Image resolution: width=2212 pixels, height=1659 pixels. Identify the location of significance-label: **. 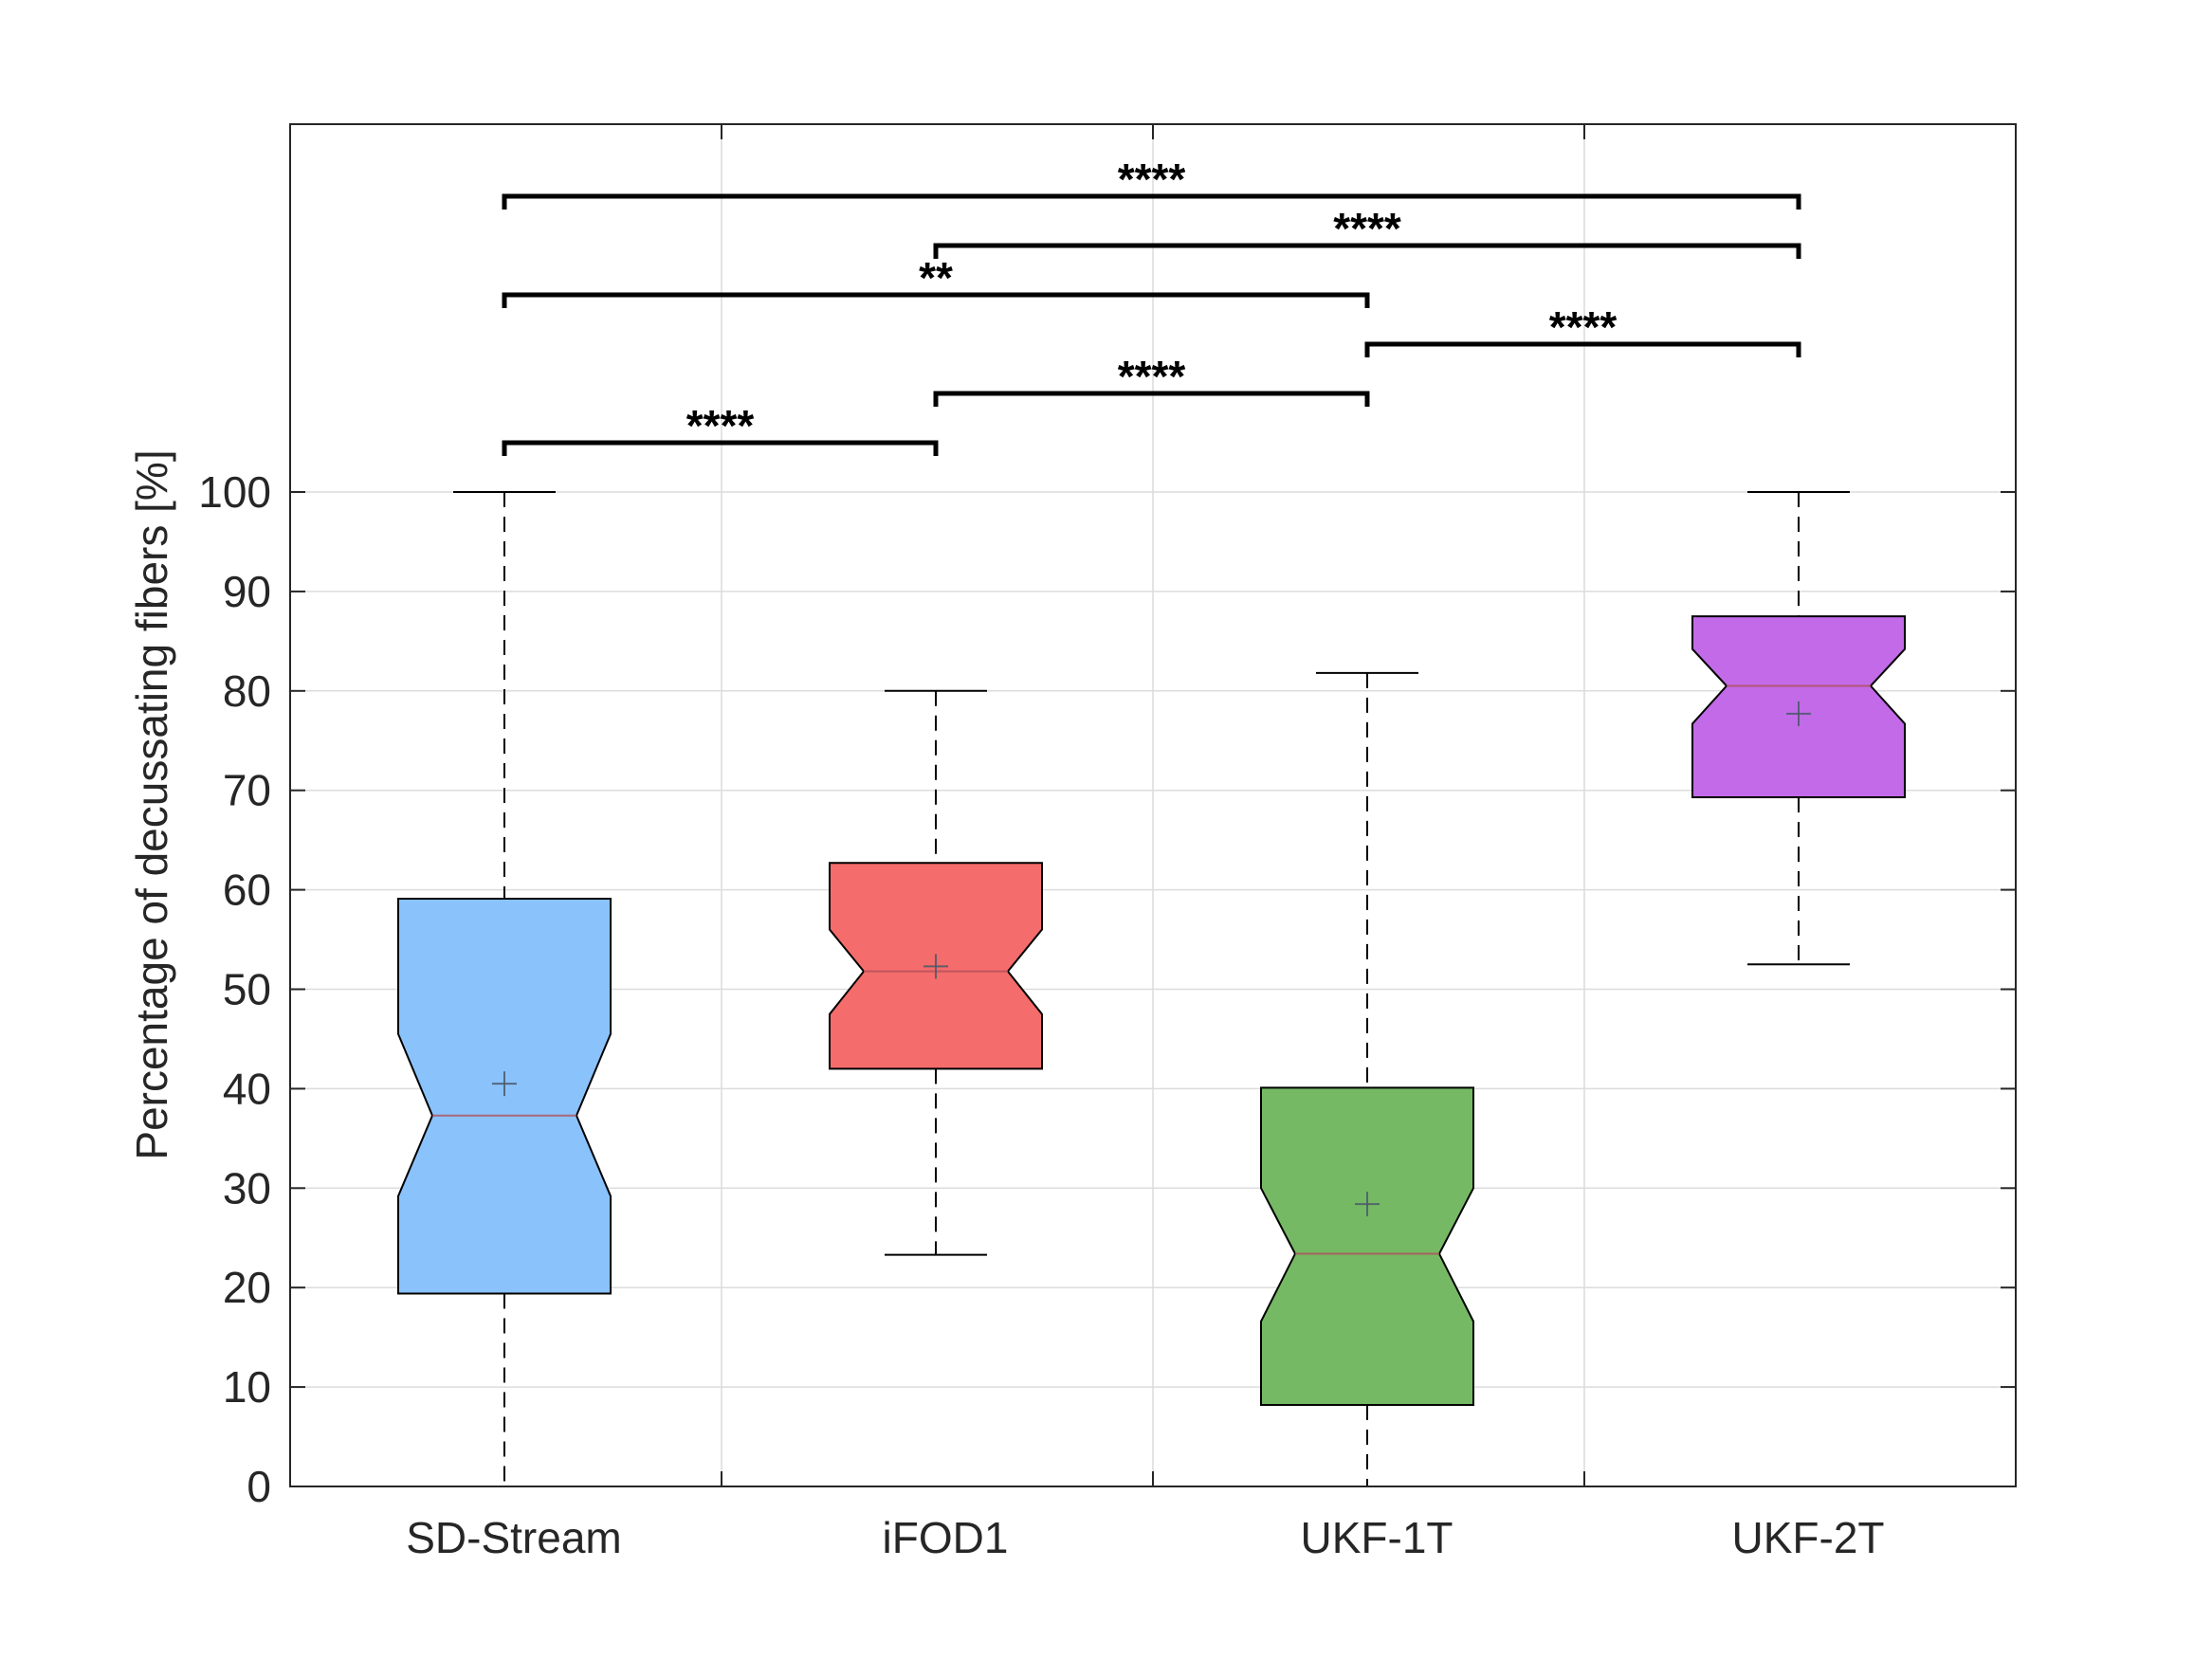
(936, 277).